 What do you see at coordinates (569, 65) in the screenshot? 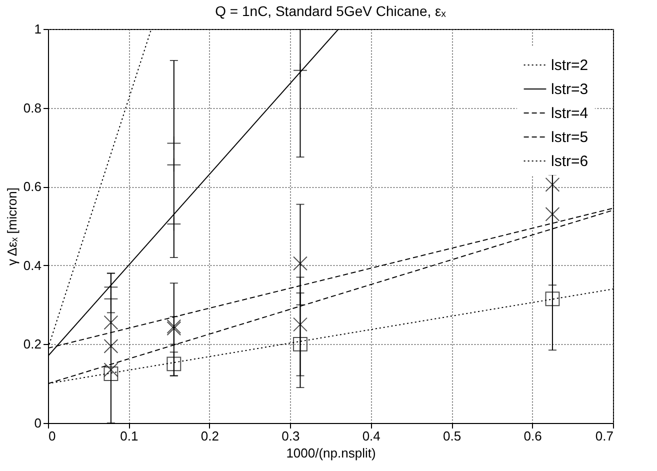
I see `legend-label: lstr=2` at bounding box center [569, 65].